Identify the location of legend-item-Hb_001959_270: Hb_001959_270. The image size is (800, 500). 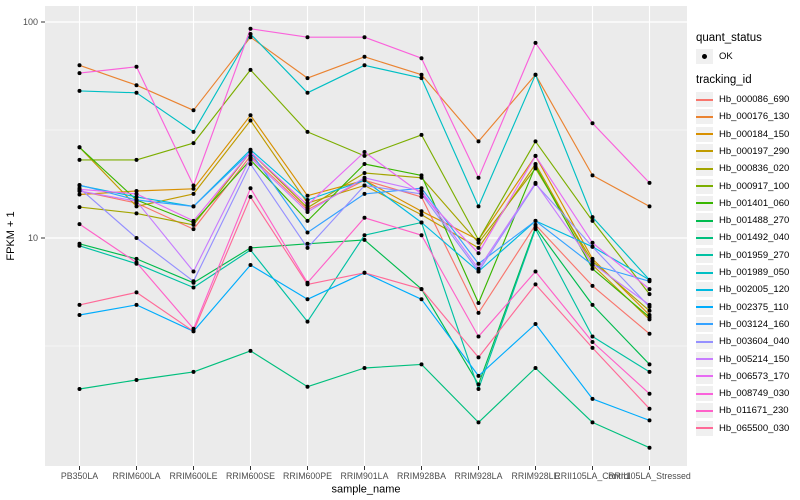
(742, 255).